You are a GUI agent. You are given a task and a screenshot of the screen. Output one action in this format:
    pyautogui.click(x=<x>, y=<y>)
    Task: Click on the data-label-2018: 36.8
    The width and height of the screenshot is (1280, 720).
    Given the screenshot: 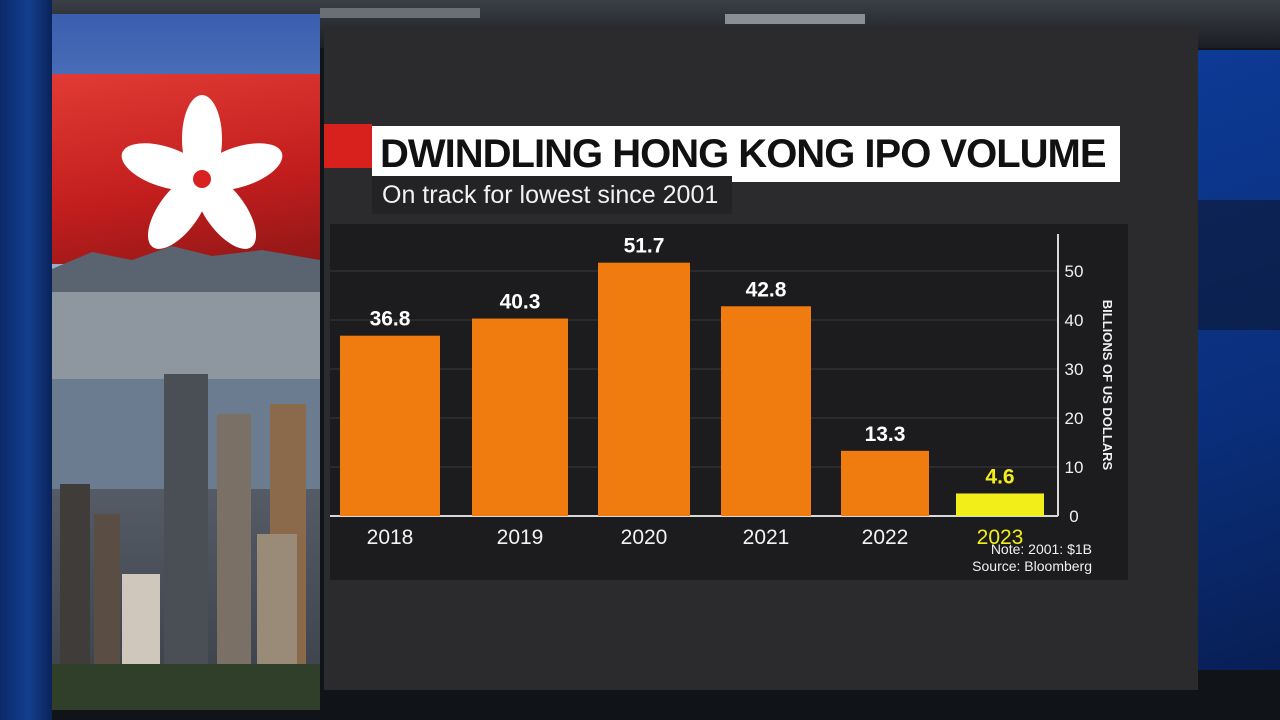 What is the action you would take?
    pyautogui.click(x=390, y=319)
    